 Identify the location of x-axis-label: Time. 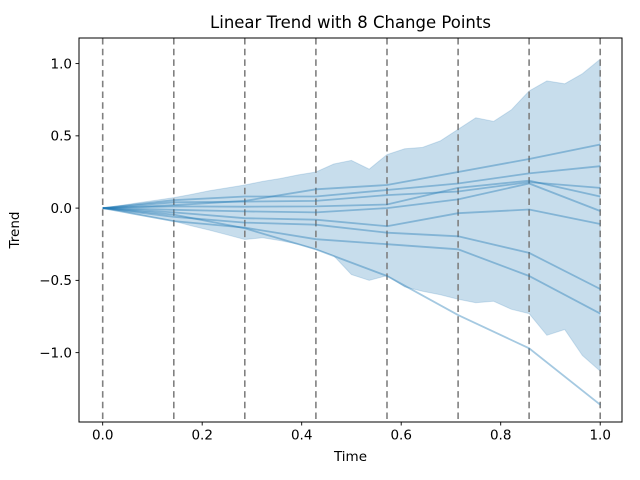
(350, 457).